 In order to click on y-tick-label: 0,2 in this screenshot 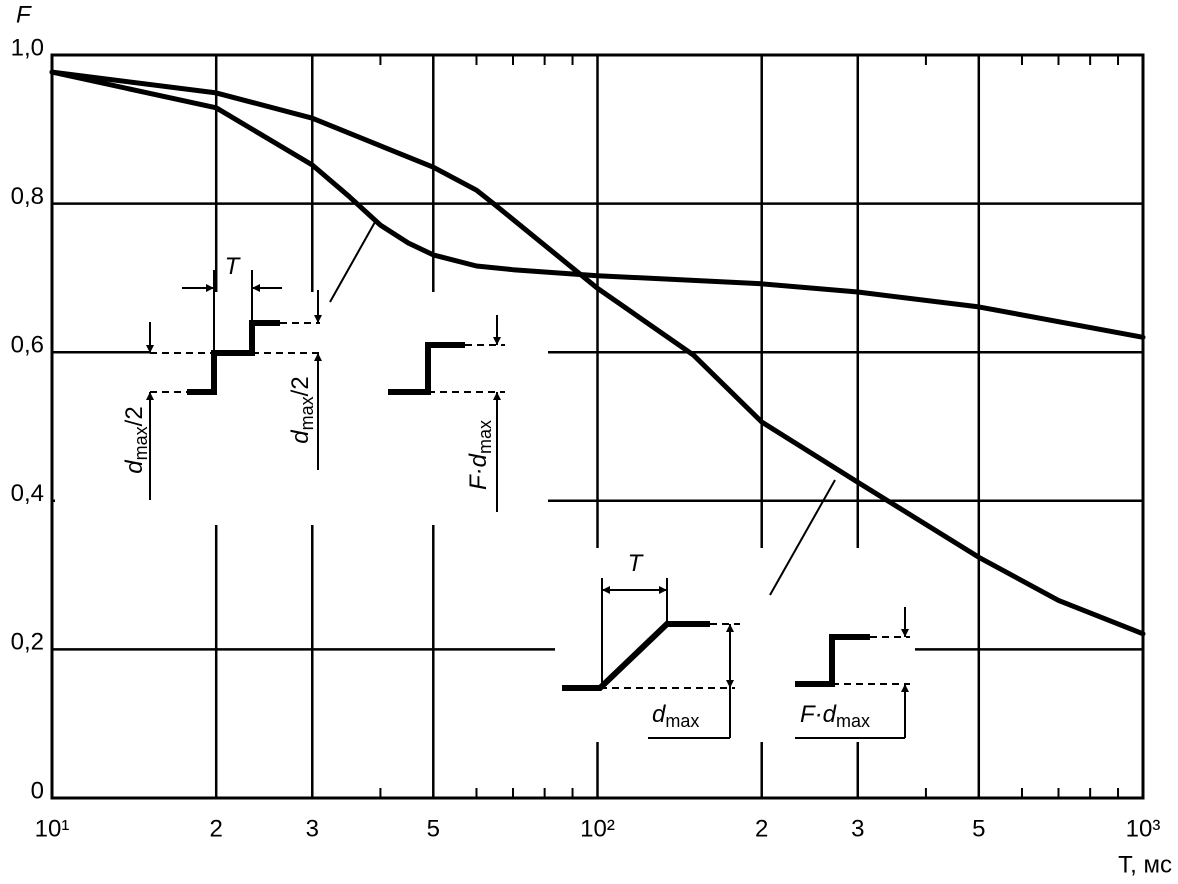, I will do `click(27, 642)`.